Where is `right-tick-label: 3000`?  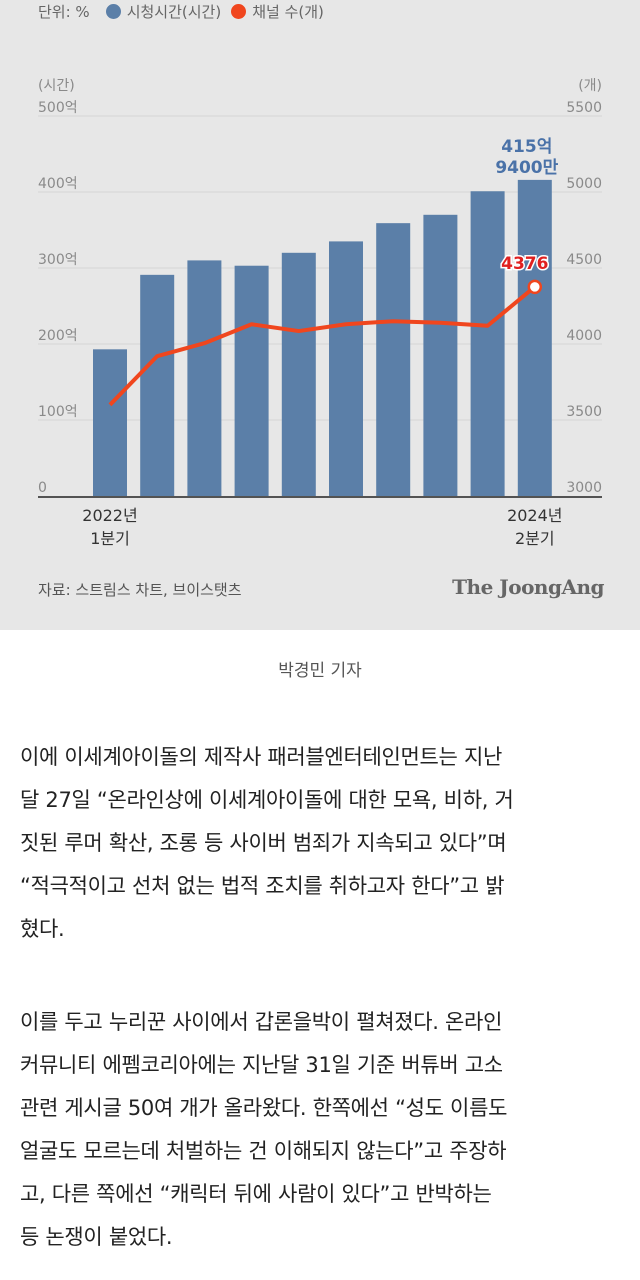
right-tick-label: 3000 is located at coordinates (584, 488).